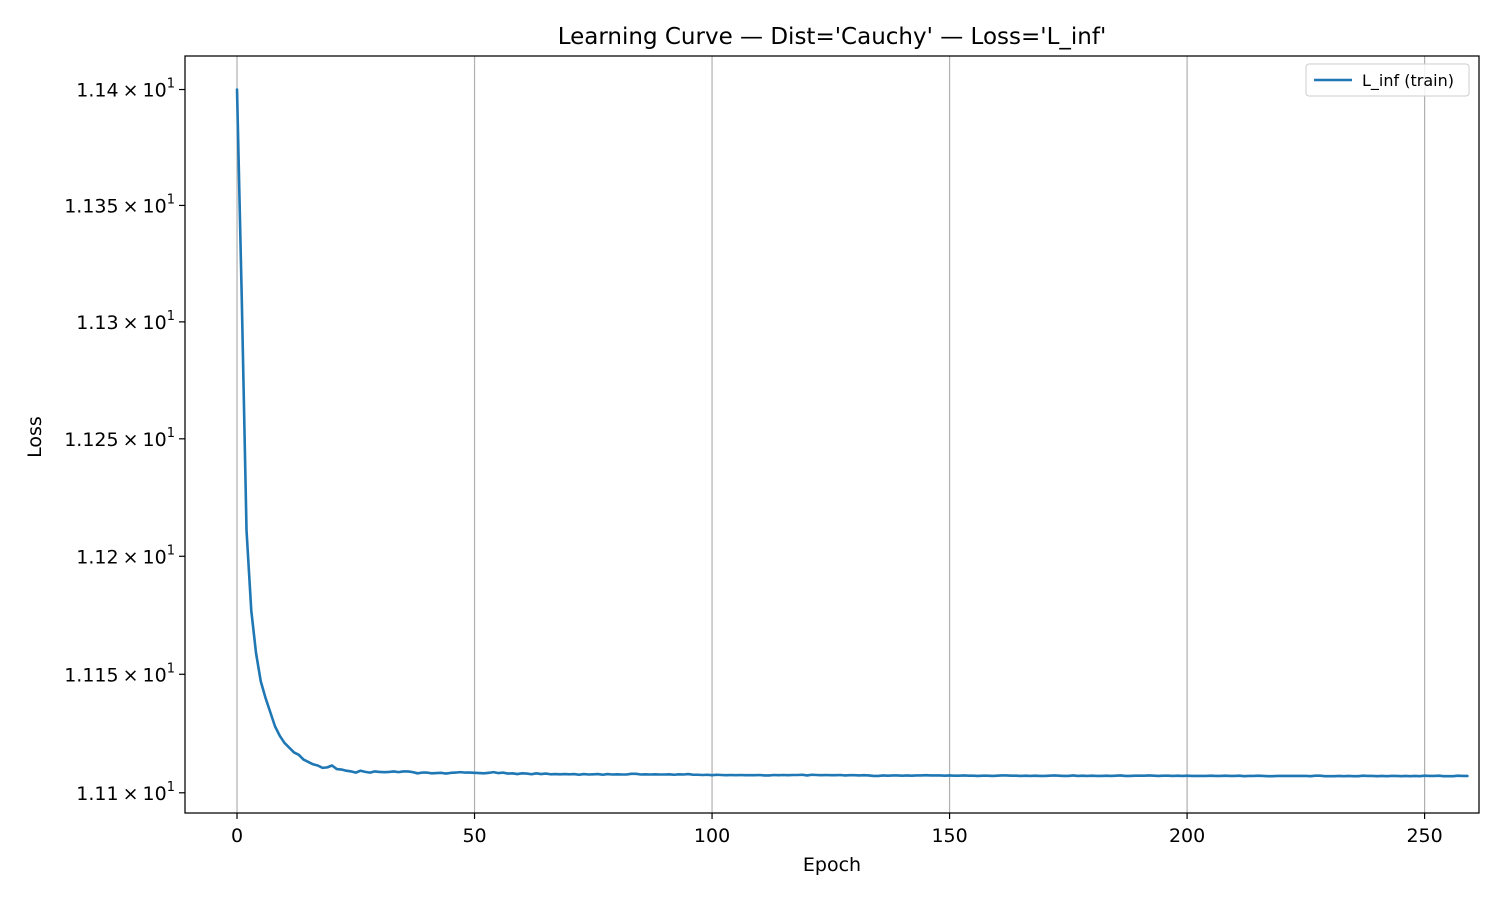  Describe the element at coordinates (35, 437) in the screenshot. I see `y-axis-label: Loss` at that location.